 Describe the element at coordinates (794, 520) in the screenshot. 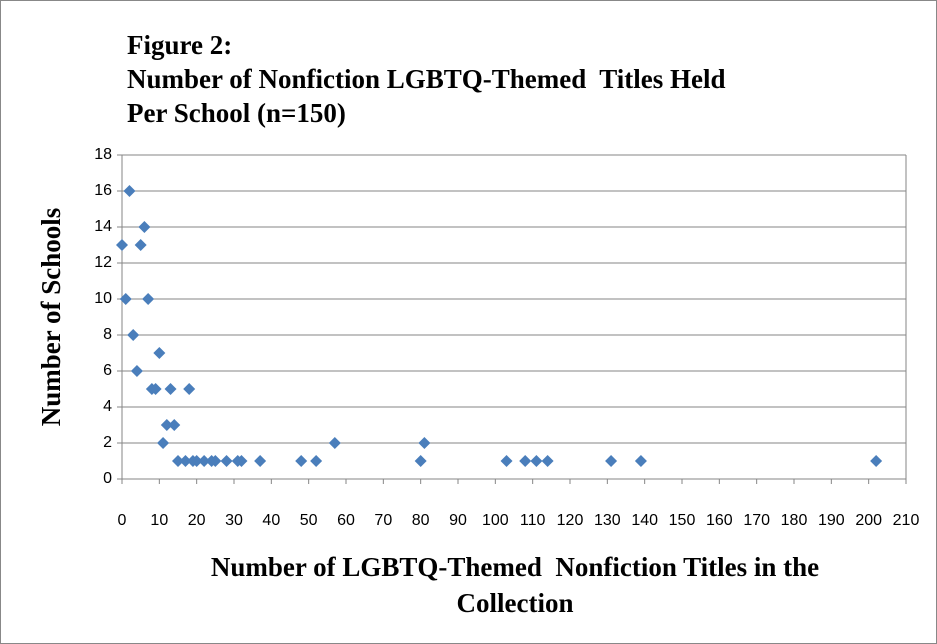

I see `x-tick-label: 180` at that location.